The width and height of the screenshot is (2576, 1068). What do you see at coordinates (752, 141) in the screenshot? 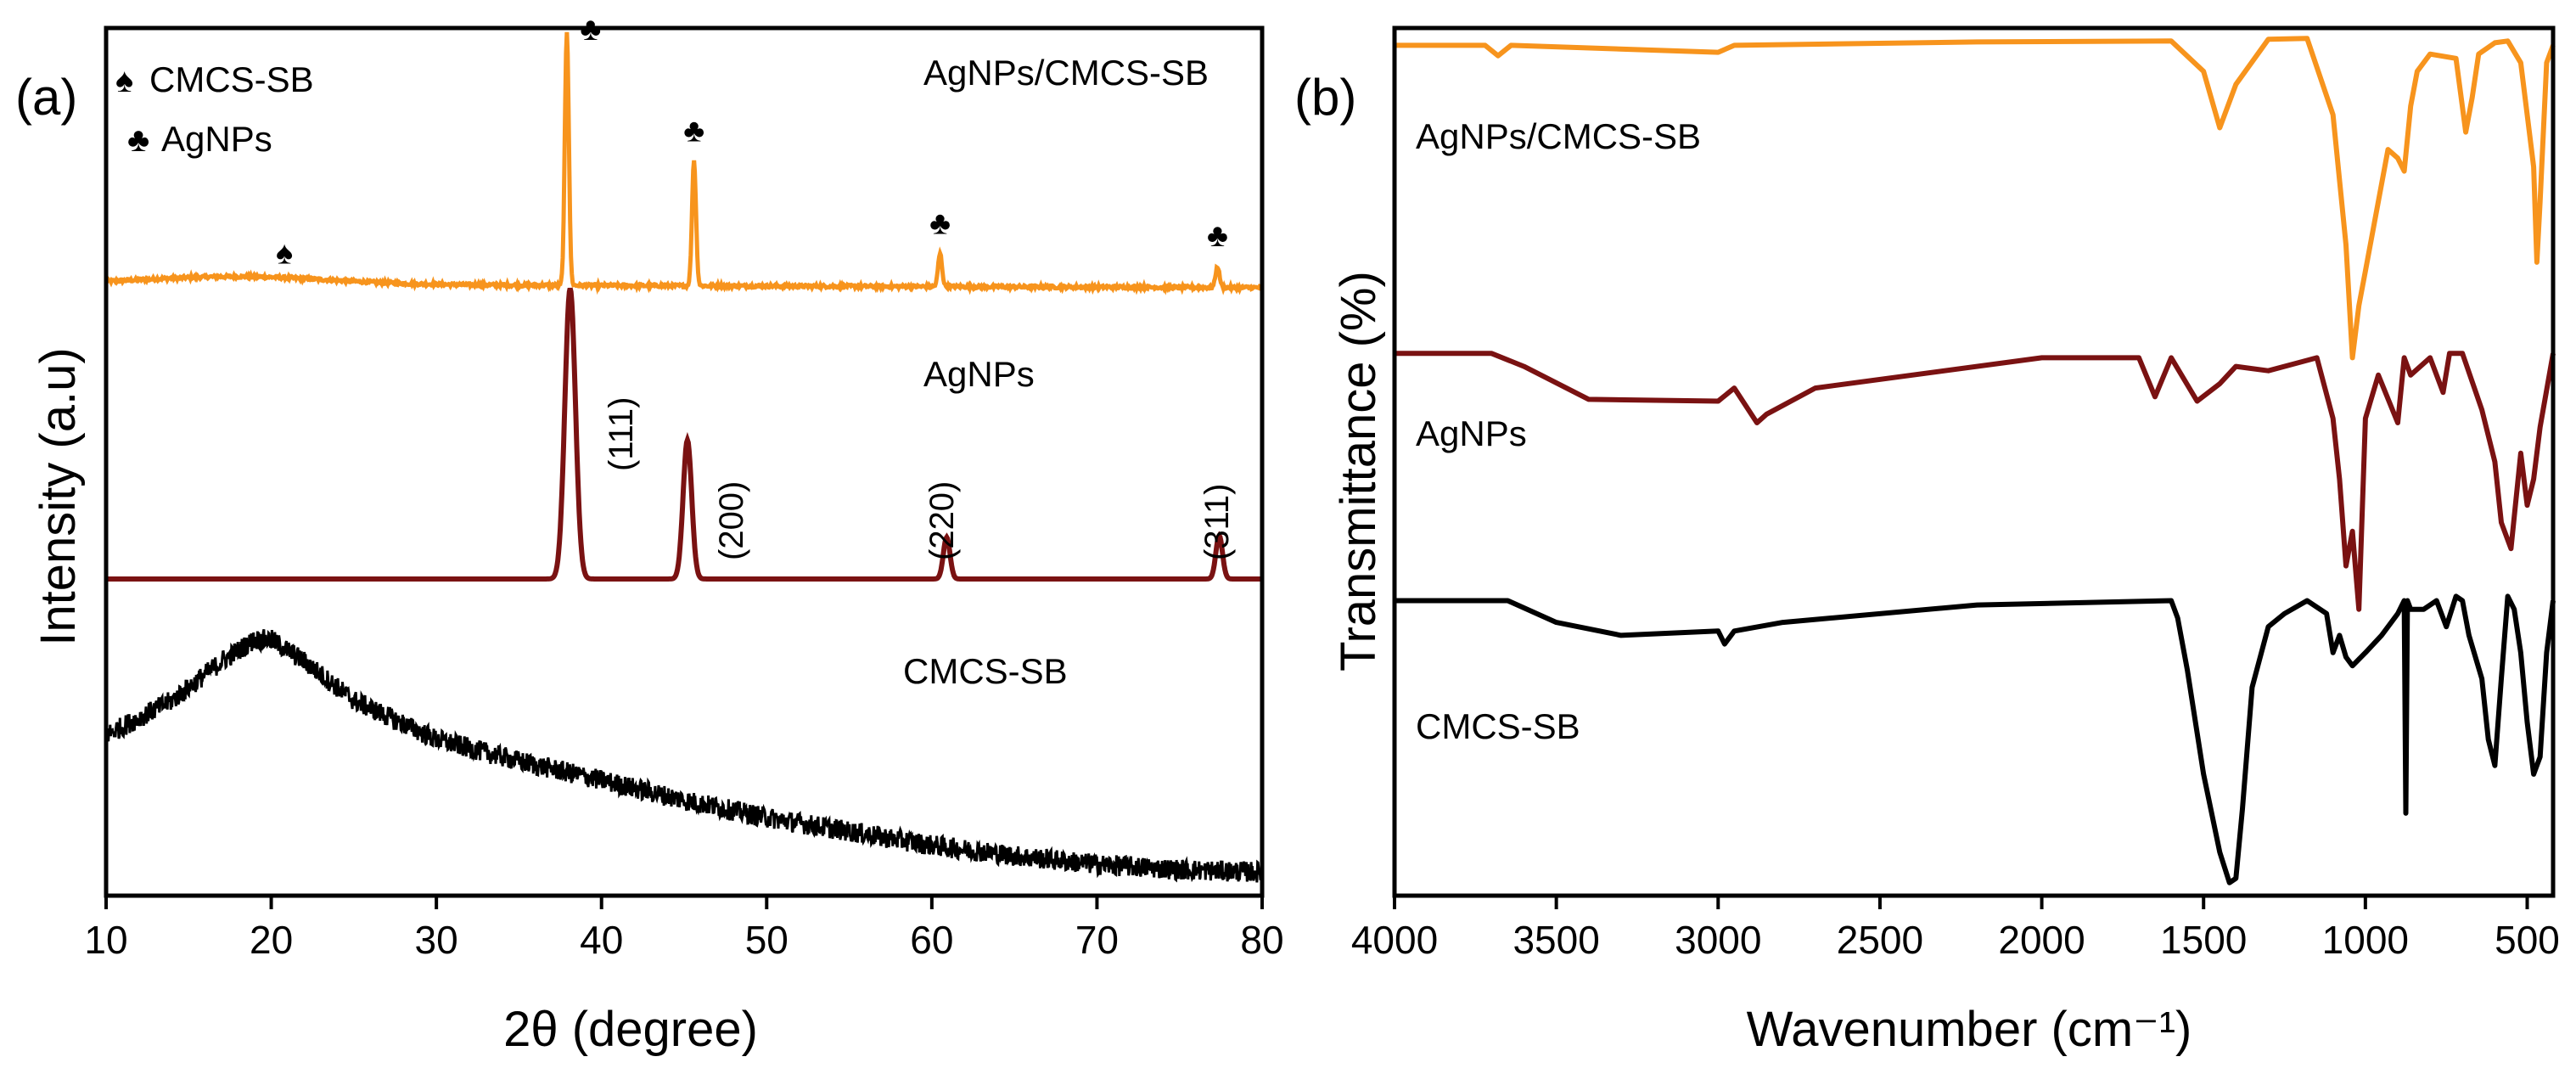
I see `panel-a-phase-markers: ♣ ♣ ♣ ♣ ♠` at bounding box center [752, 141].